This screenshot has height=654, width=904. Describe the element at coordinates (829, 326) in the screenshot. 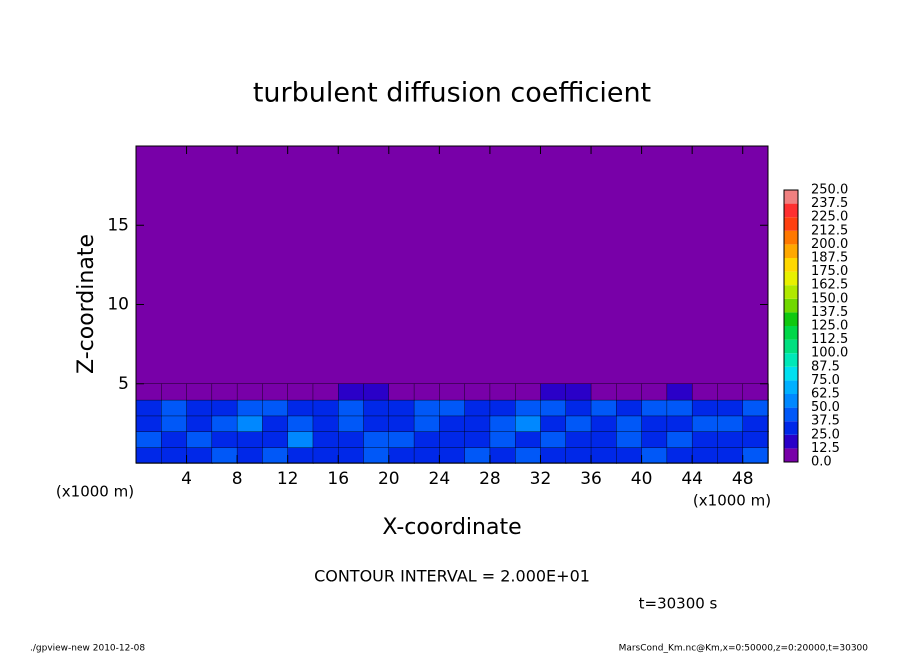

I see `colorbar-label: 125.0` at that location.